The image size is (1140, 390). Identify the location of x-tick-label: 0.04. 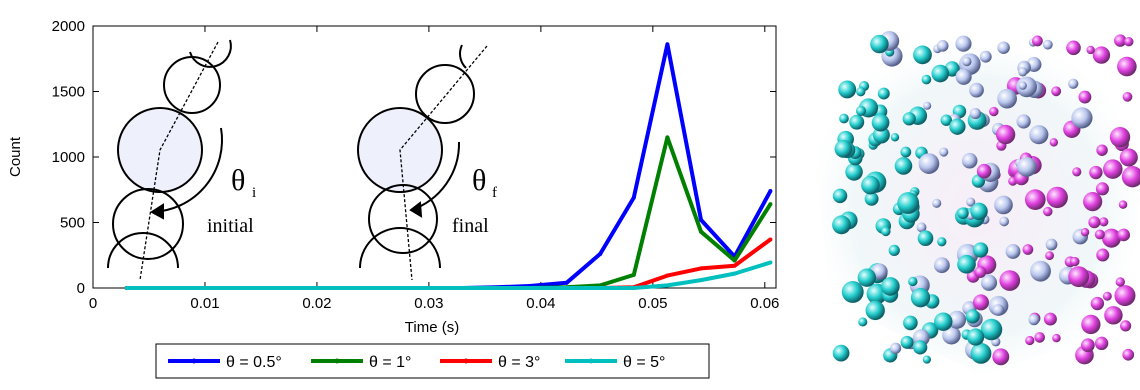
(540, 303).